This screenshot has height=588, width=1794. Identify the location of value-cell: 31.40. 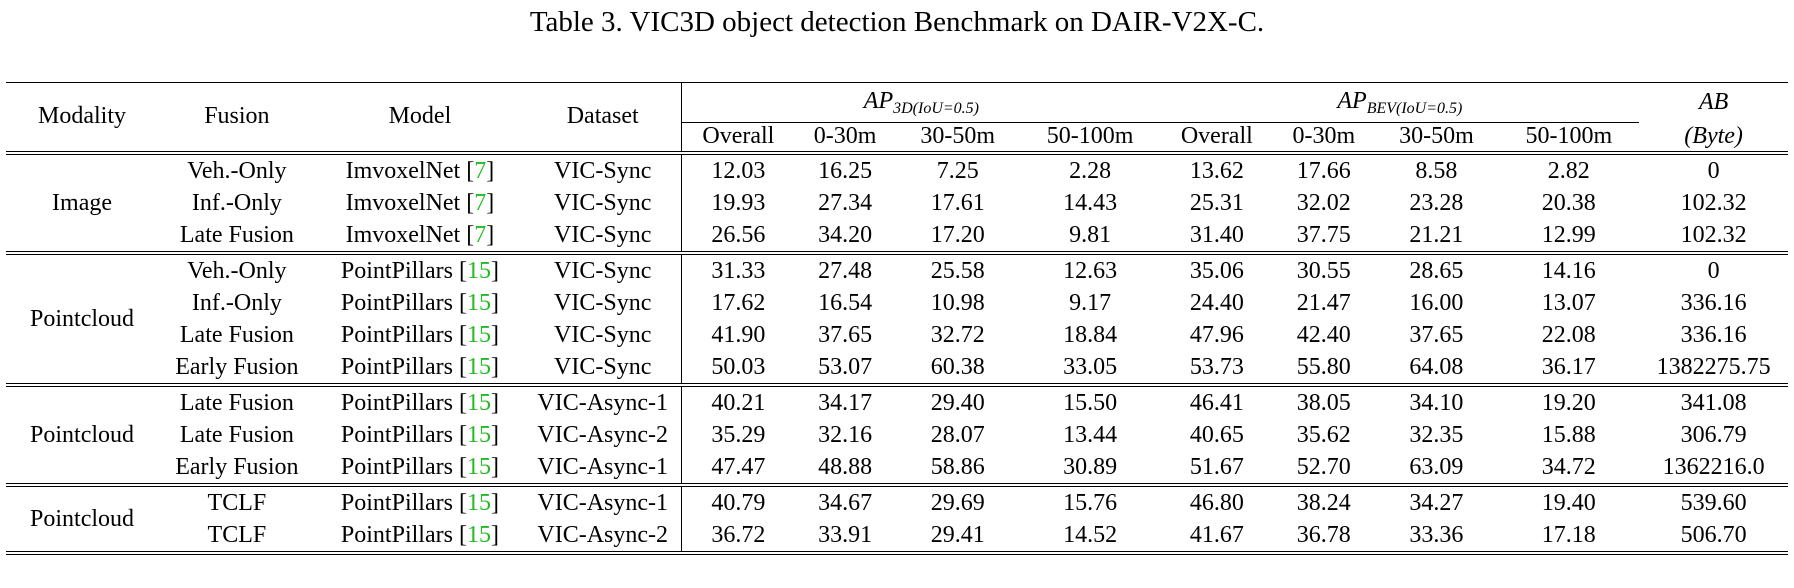
(1216, 234).